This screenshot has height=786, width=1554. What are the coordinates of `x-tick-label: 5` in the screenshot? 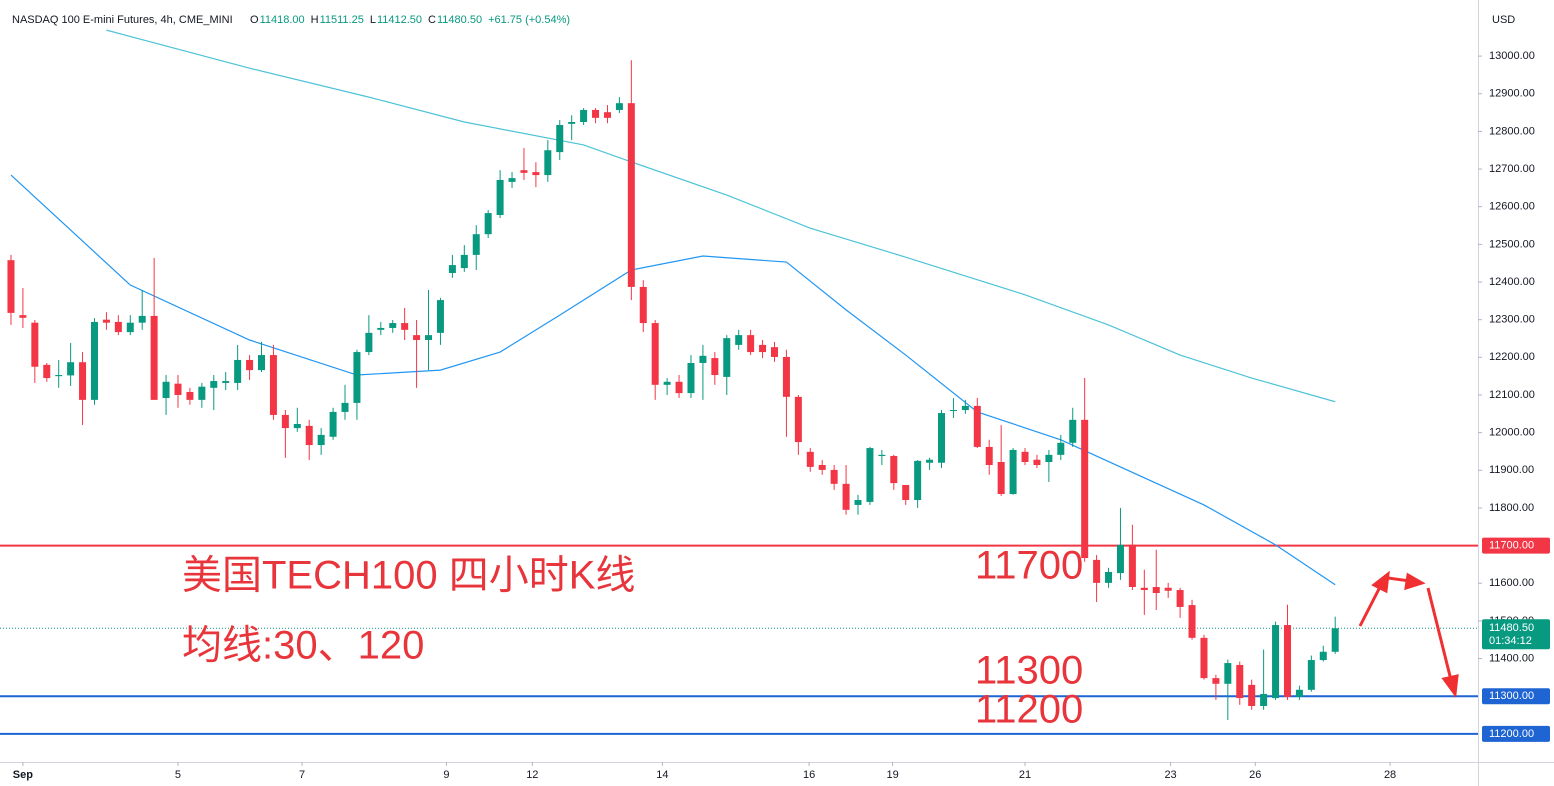 It's located at (178, 775).